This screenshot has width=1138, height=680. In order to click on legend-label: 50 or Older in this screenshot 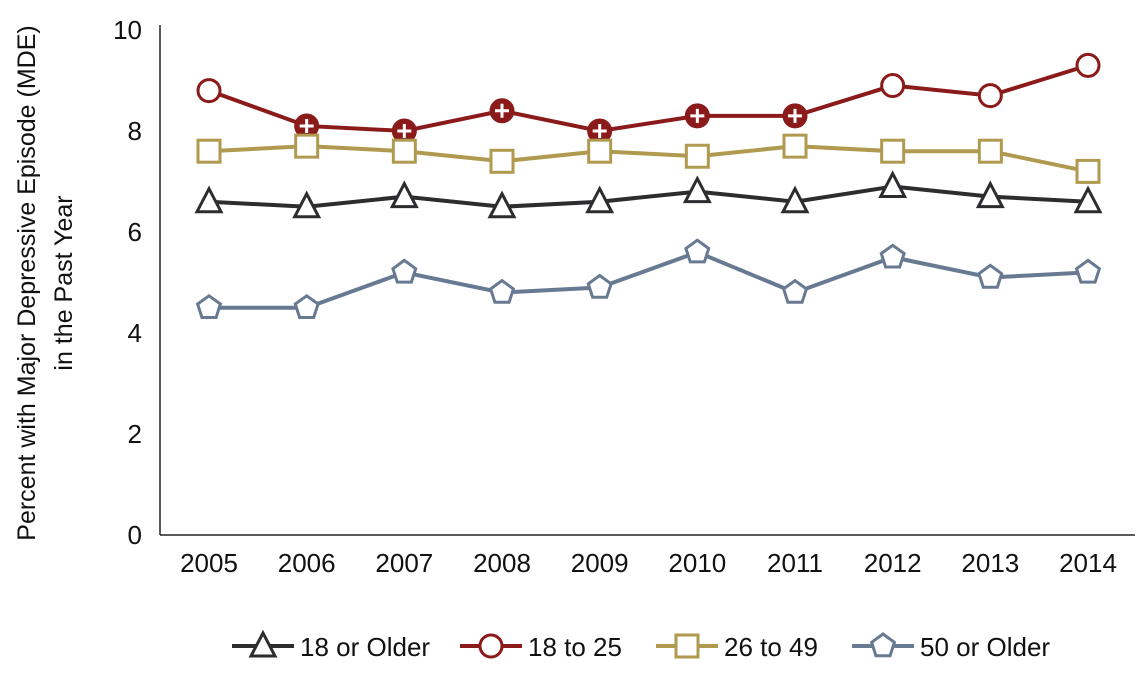, I will do `click(985, 647)`.